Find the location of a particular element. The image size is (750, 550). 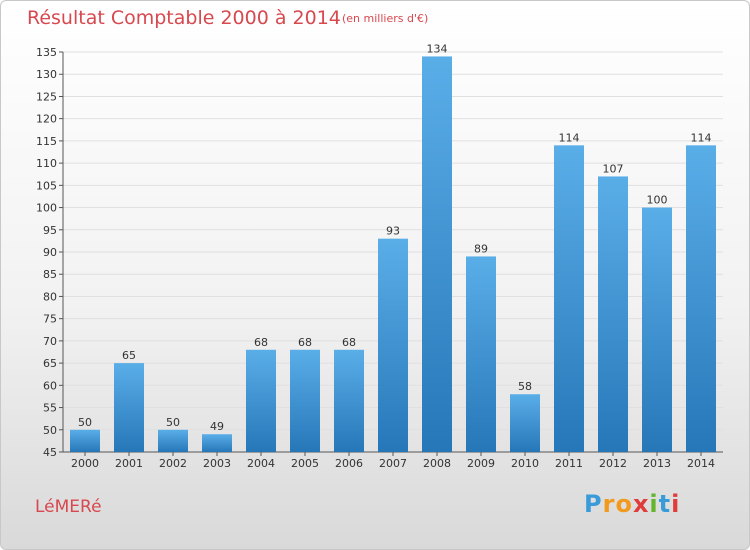

y-tick-label: 125 is located at coordinates (46, 96).